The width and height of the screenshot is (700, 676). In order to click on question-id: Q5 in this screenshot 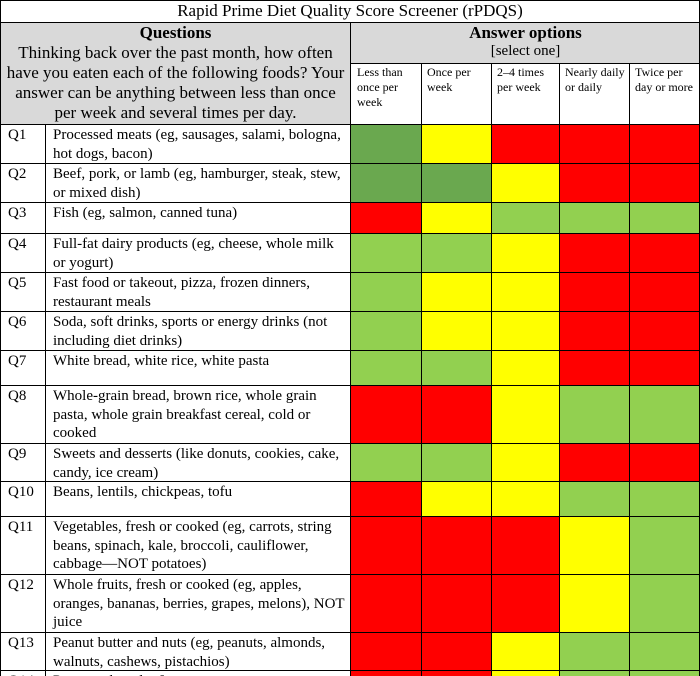, I will do `click(17, 283)`.